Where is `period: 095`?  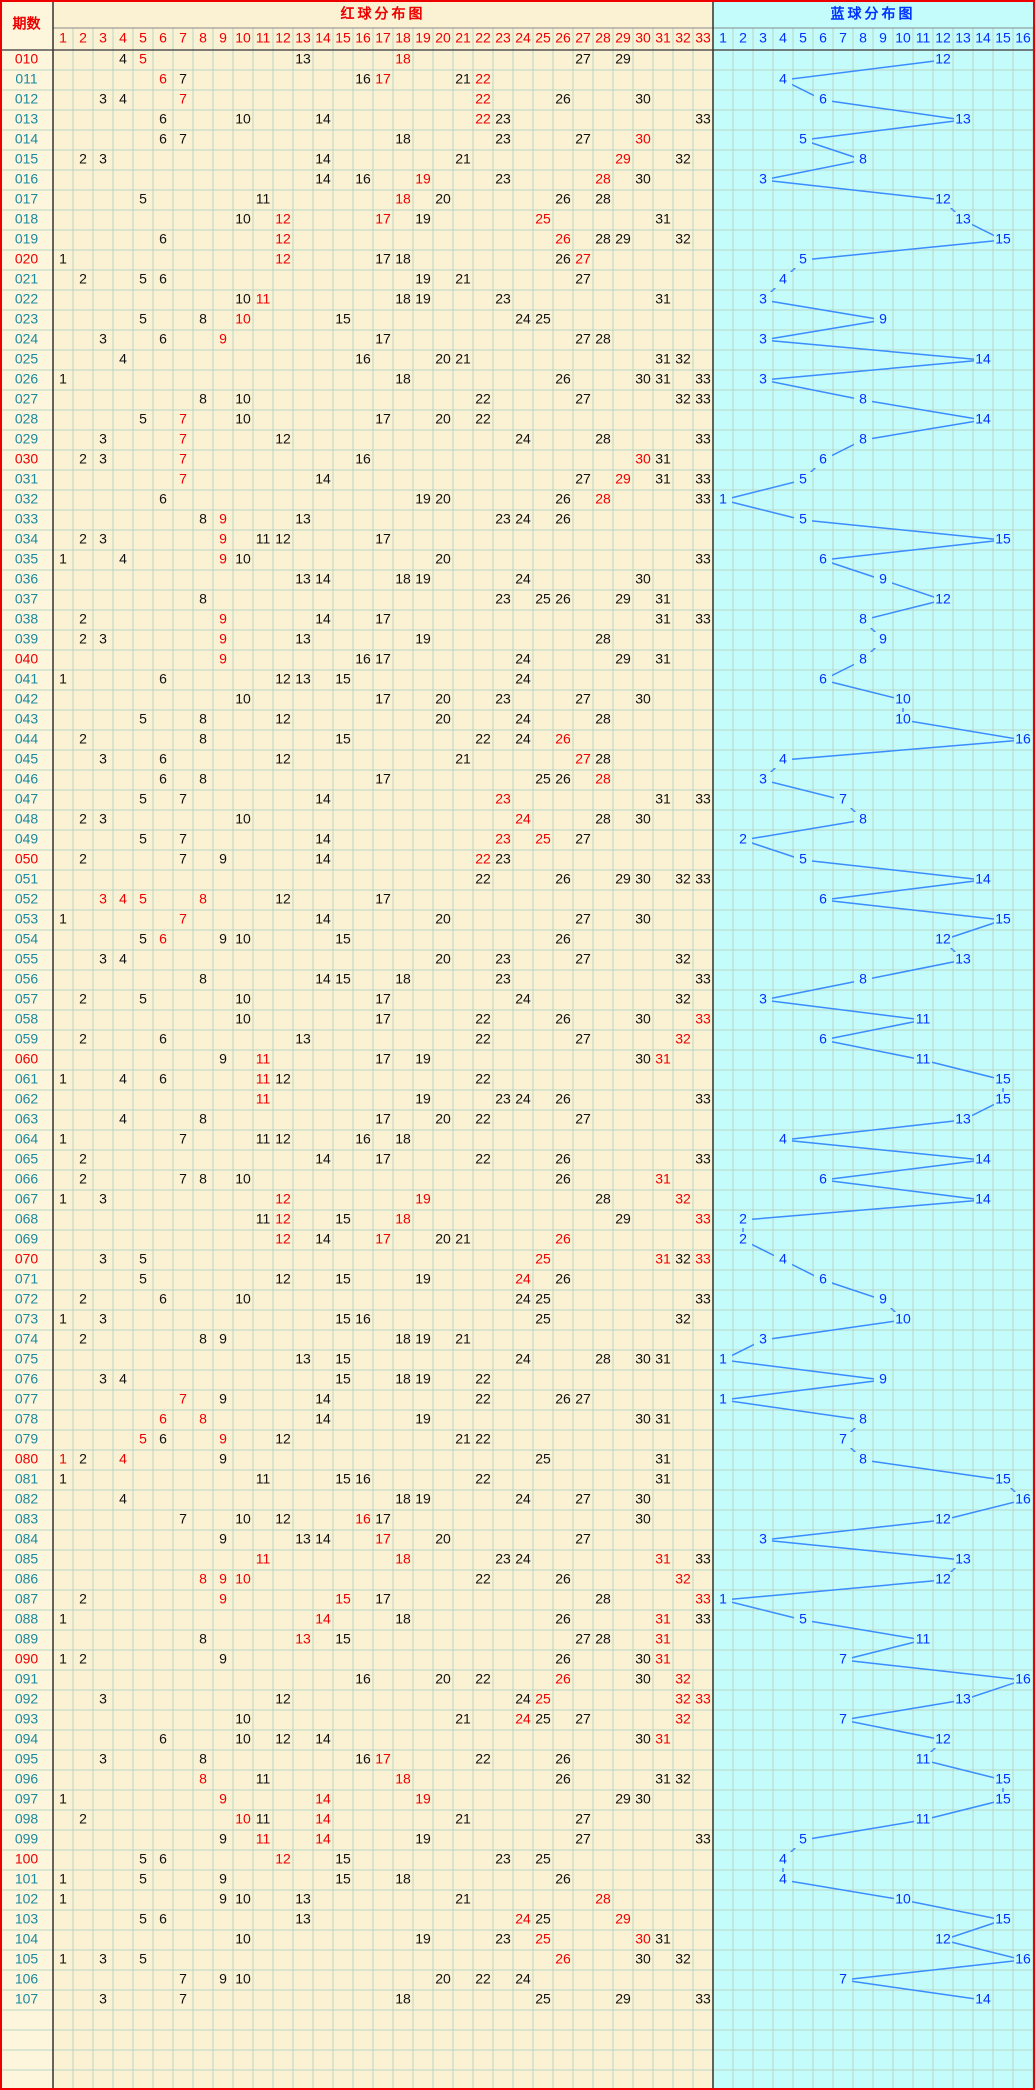
period: 095 is located at coordinates (27, 1759).